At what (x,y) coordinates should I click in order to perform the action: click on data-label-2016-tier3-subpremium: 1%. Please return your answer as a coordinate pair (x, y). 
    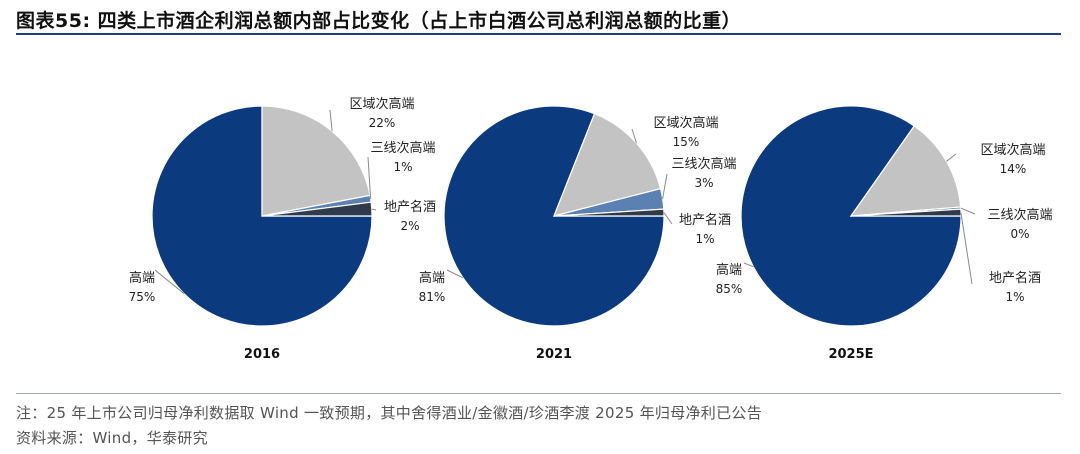
    Looking at the image, I should click on (402, 167).